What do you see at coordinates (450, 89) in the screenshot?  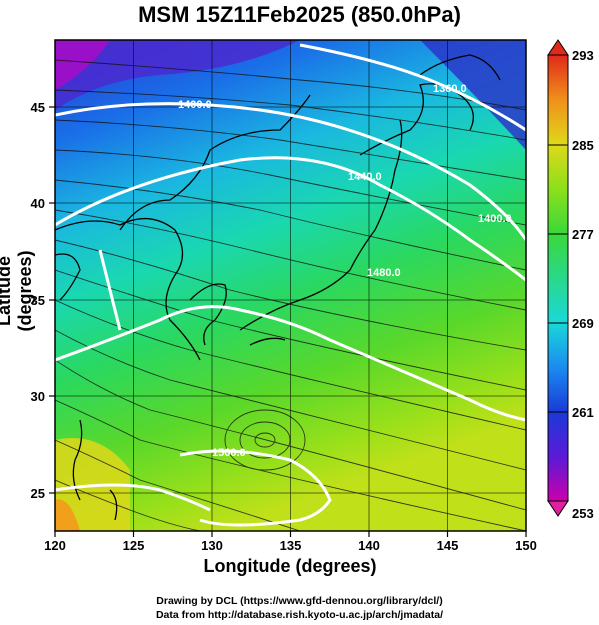 I see `contour-label: 1360.0` at bounding box center [450, 89].